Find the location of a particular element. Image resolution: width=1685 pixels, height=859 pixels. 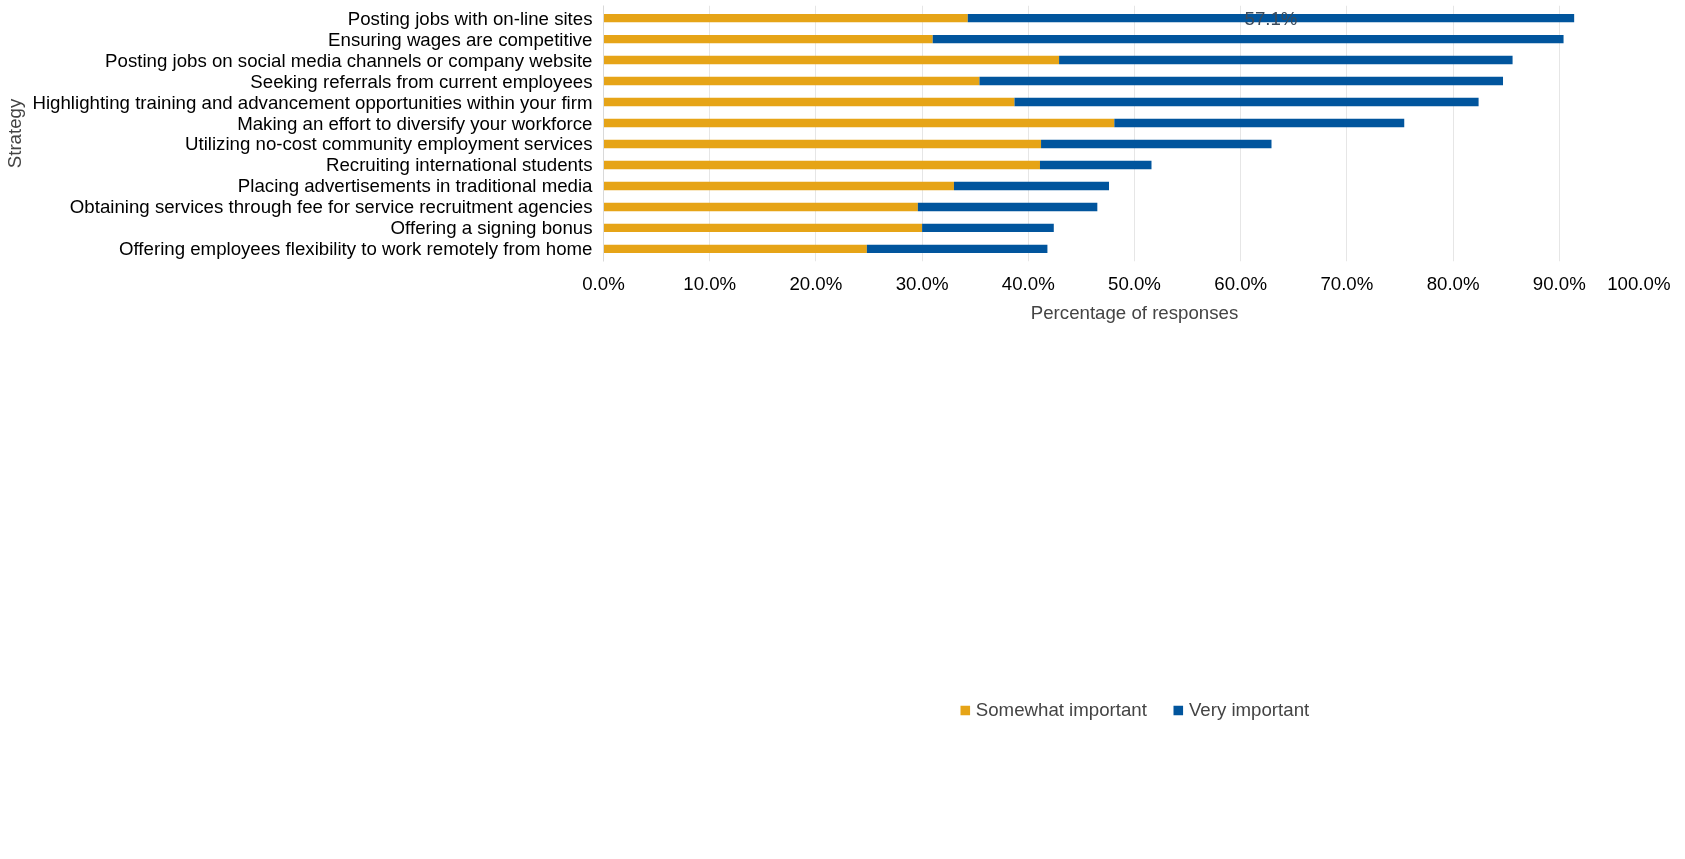

x-tick-label: 20.0% is located at coordinates (816, 283).